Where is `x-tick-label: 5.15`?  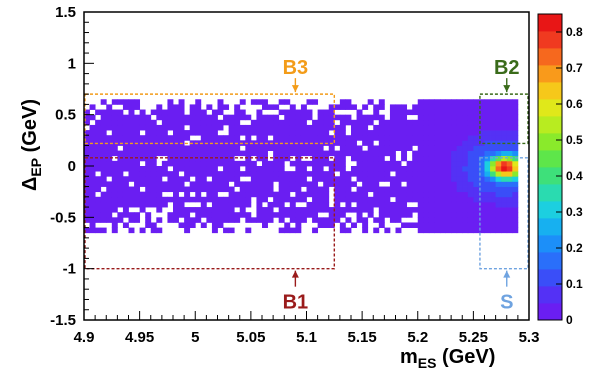
x-tick-label: 5.15 is located at coordinates (362, 337).